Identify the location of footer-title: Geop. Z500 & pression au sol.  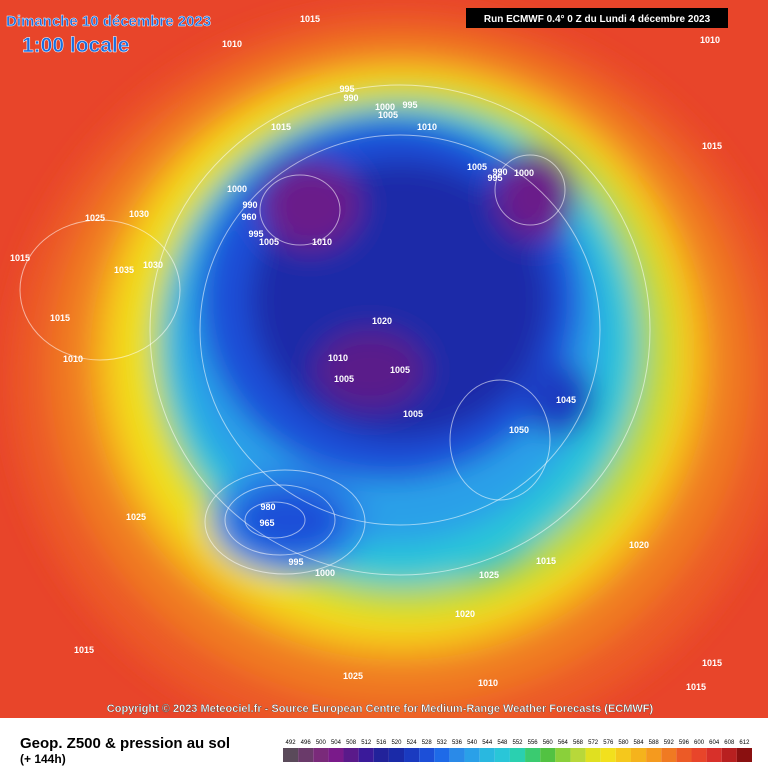
(125, 743).